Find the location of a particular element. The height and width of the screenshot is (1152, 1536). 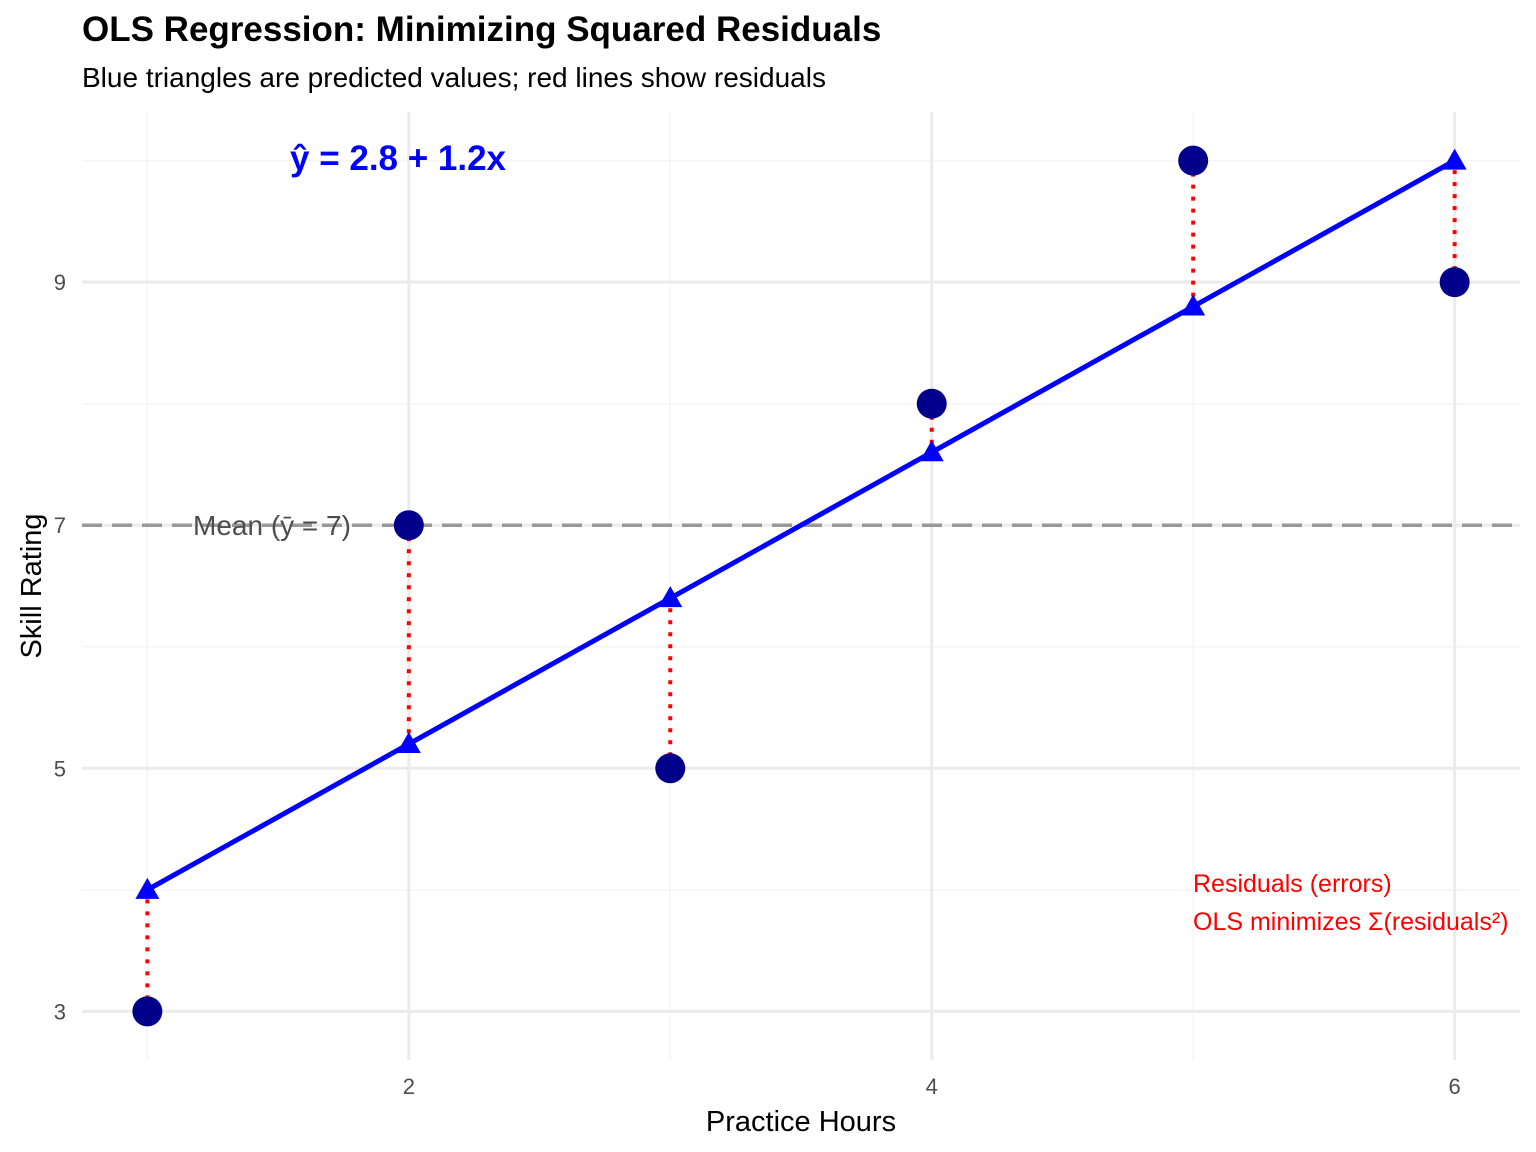

x-tick-label: 2 is located at coordinates (409, 1086).